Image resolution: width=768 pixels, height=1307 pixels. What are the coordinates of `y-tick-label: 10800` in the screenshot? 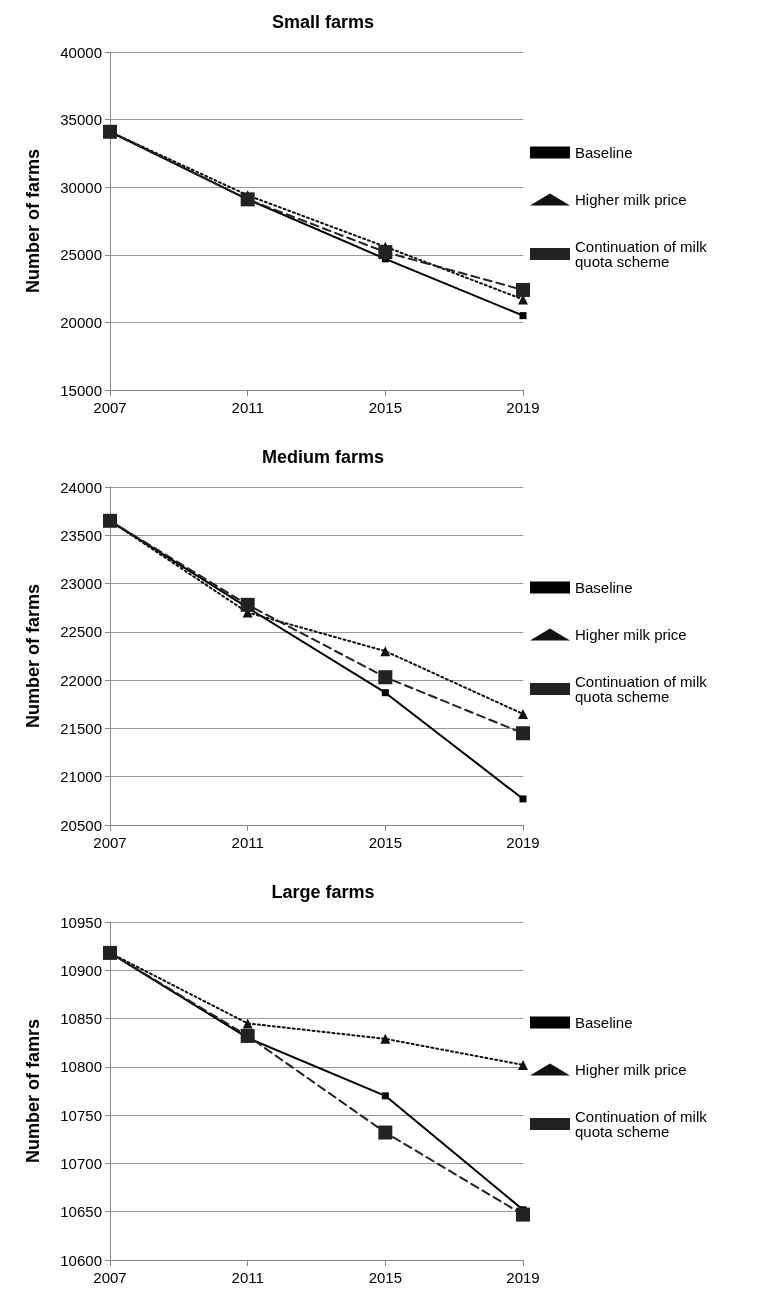 It's located at (81, 1067).